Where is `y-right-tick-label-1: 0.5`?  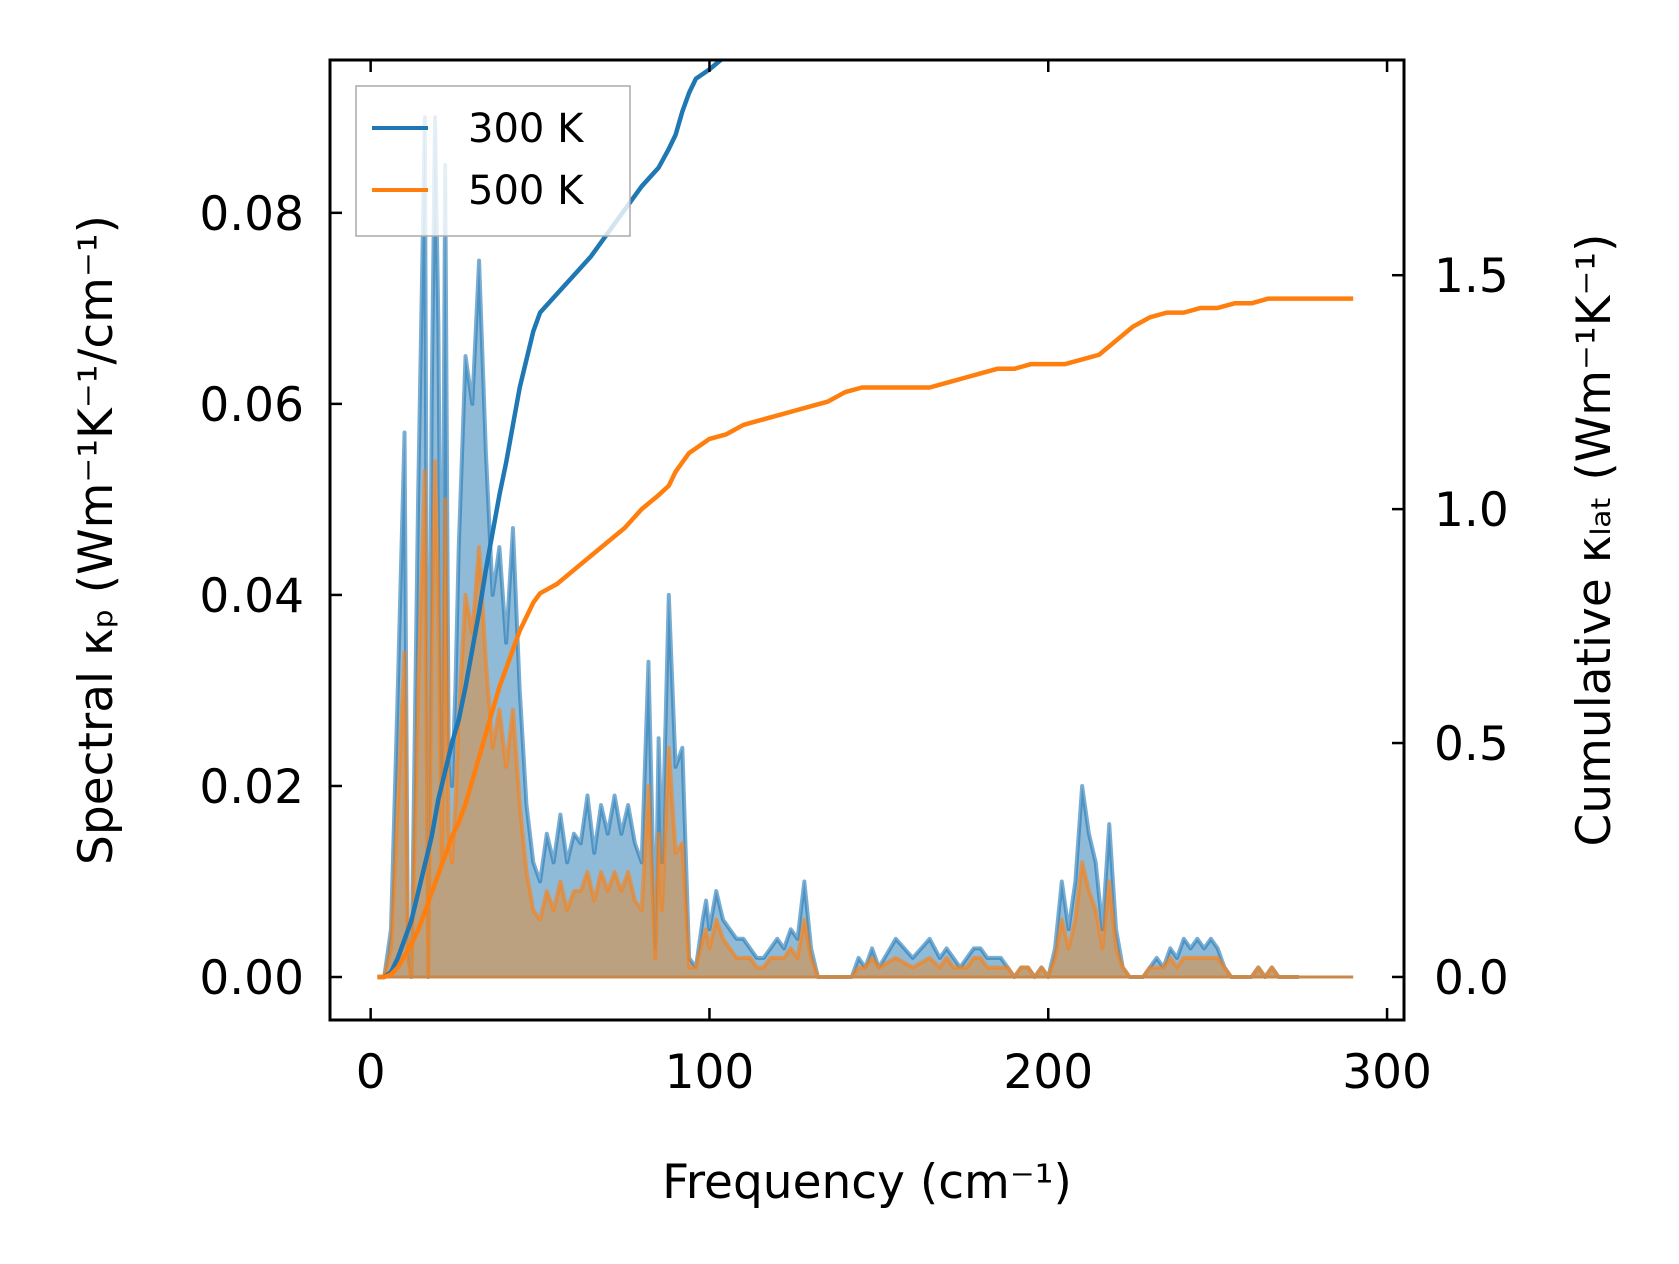 y-right-tick-label-1: 0.5 is located at coordinates (1471, 744).